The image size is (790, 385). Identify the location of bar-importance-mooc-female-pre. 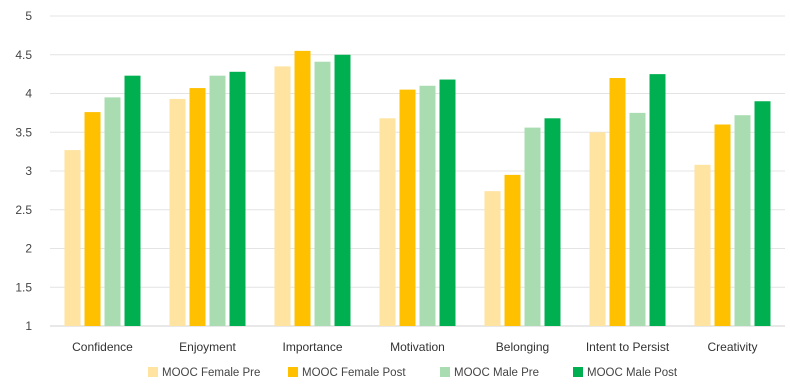
(282, 196).